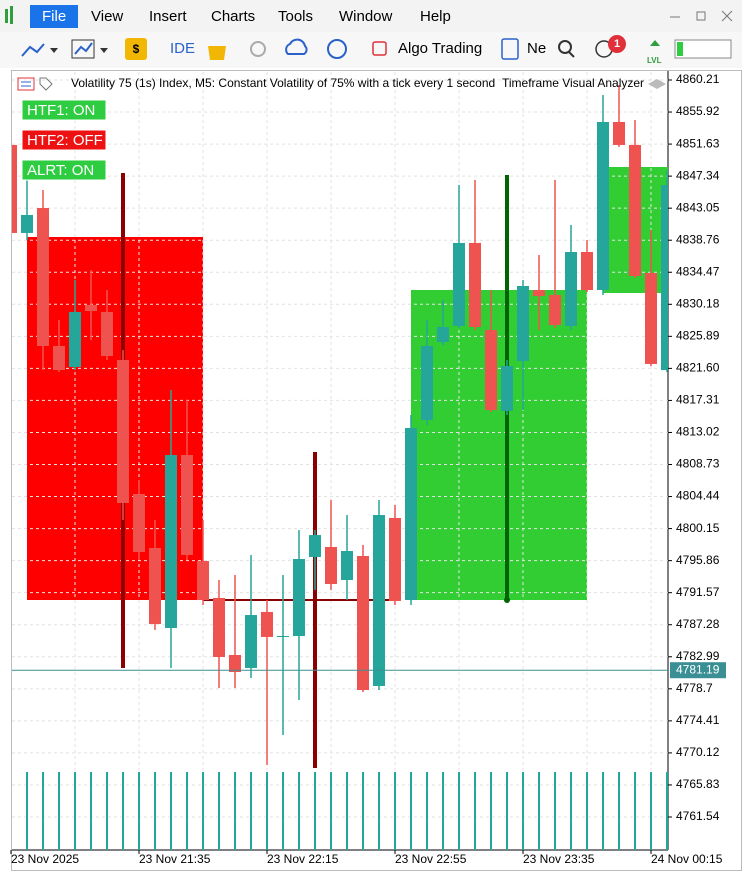 This screenshot has height=877, width=742. I want to click on y-tick-label: 4813.02, so click(698, 432).